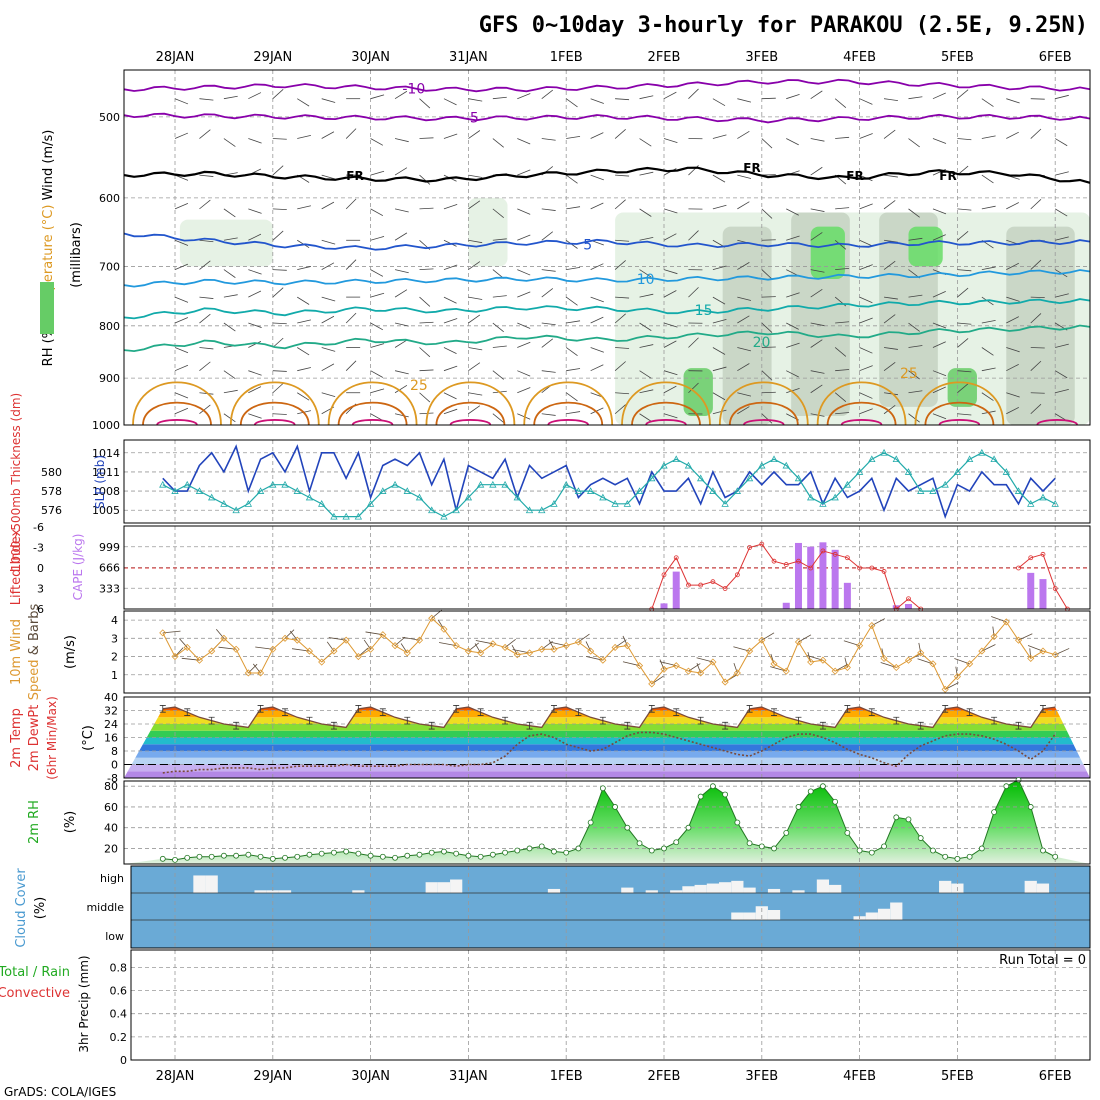 The image size is (1100, 1100). I want to click on temp-ylabel-part: 2m Temp, so click(16, 738).